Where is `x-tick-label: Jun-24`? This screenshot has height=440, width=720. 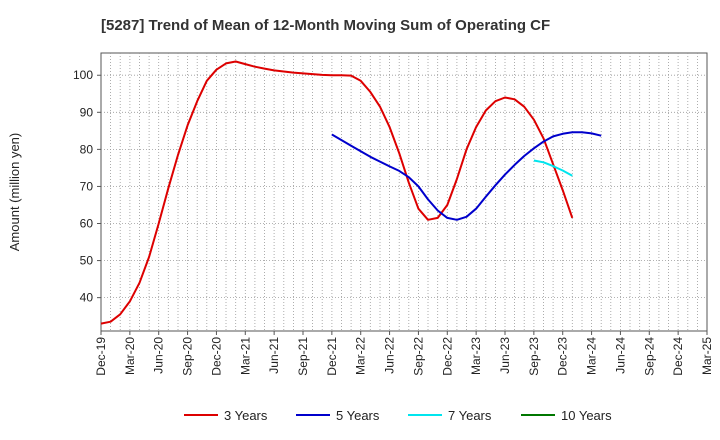
x-tick-label: Jun-24 is located at coordinates (620, 355).